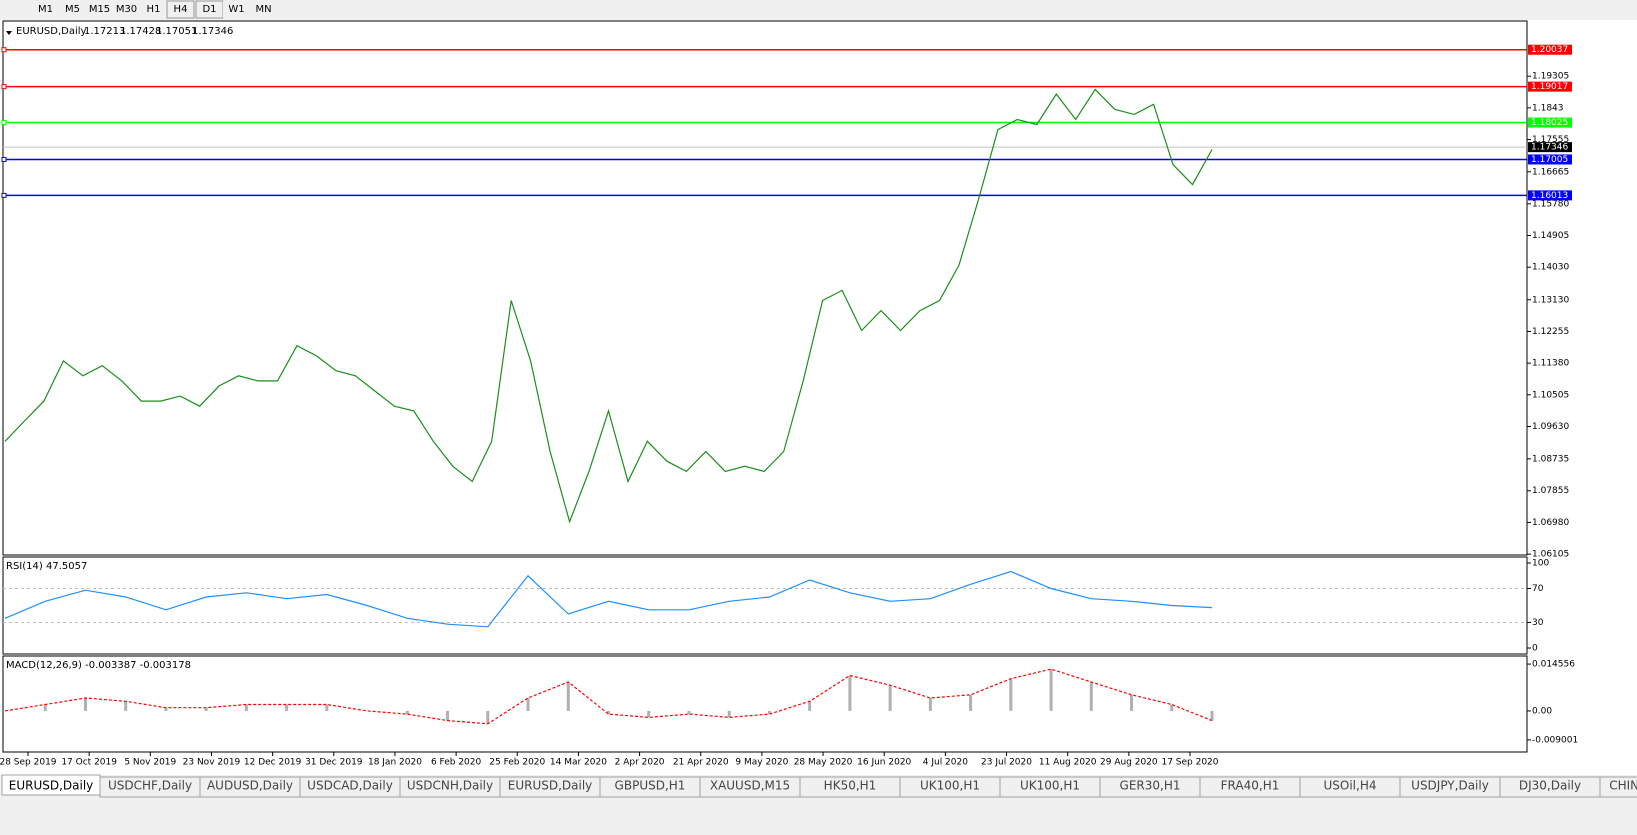 The image size is (1637, 835). I want to click on x-tick-label: 28 Sep 2019, so click(28, 763).